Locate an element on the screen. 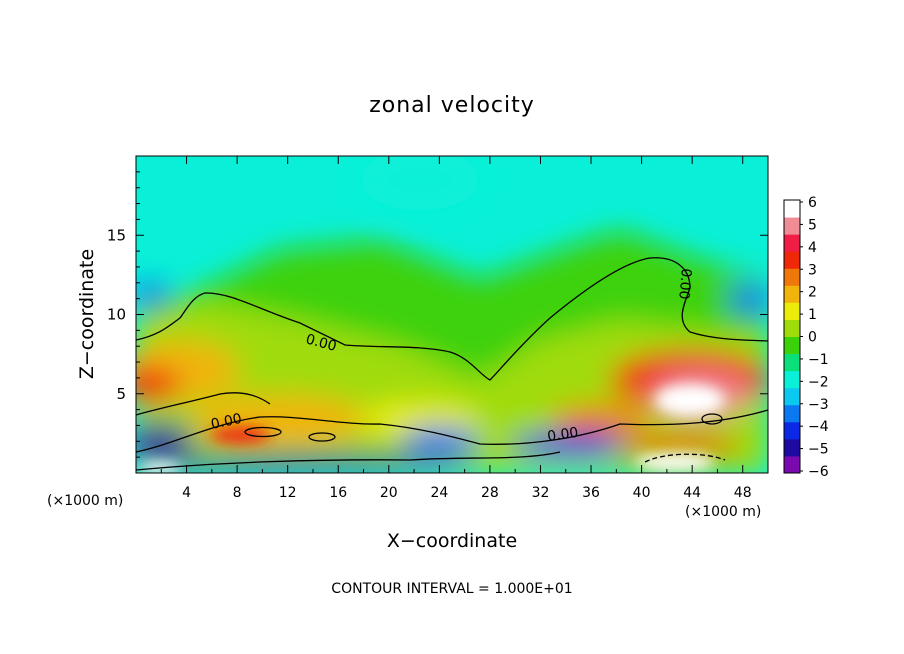 This screenshot has height=654, width=904. colorbar-tick-label: −4 is located at coordinates (818, 427).